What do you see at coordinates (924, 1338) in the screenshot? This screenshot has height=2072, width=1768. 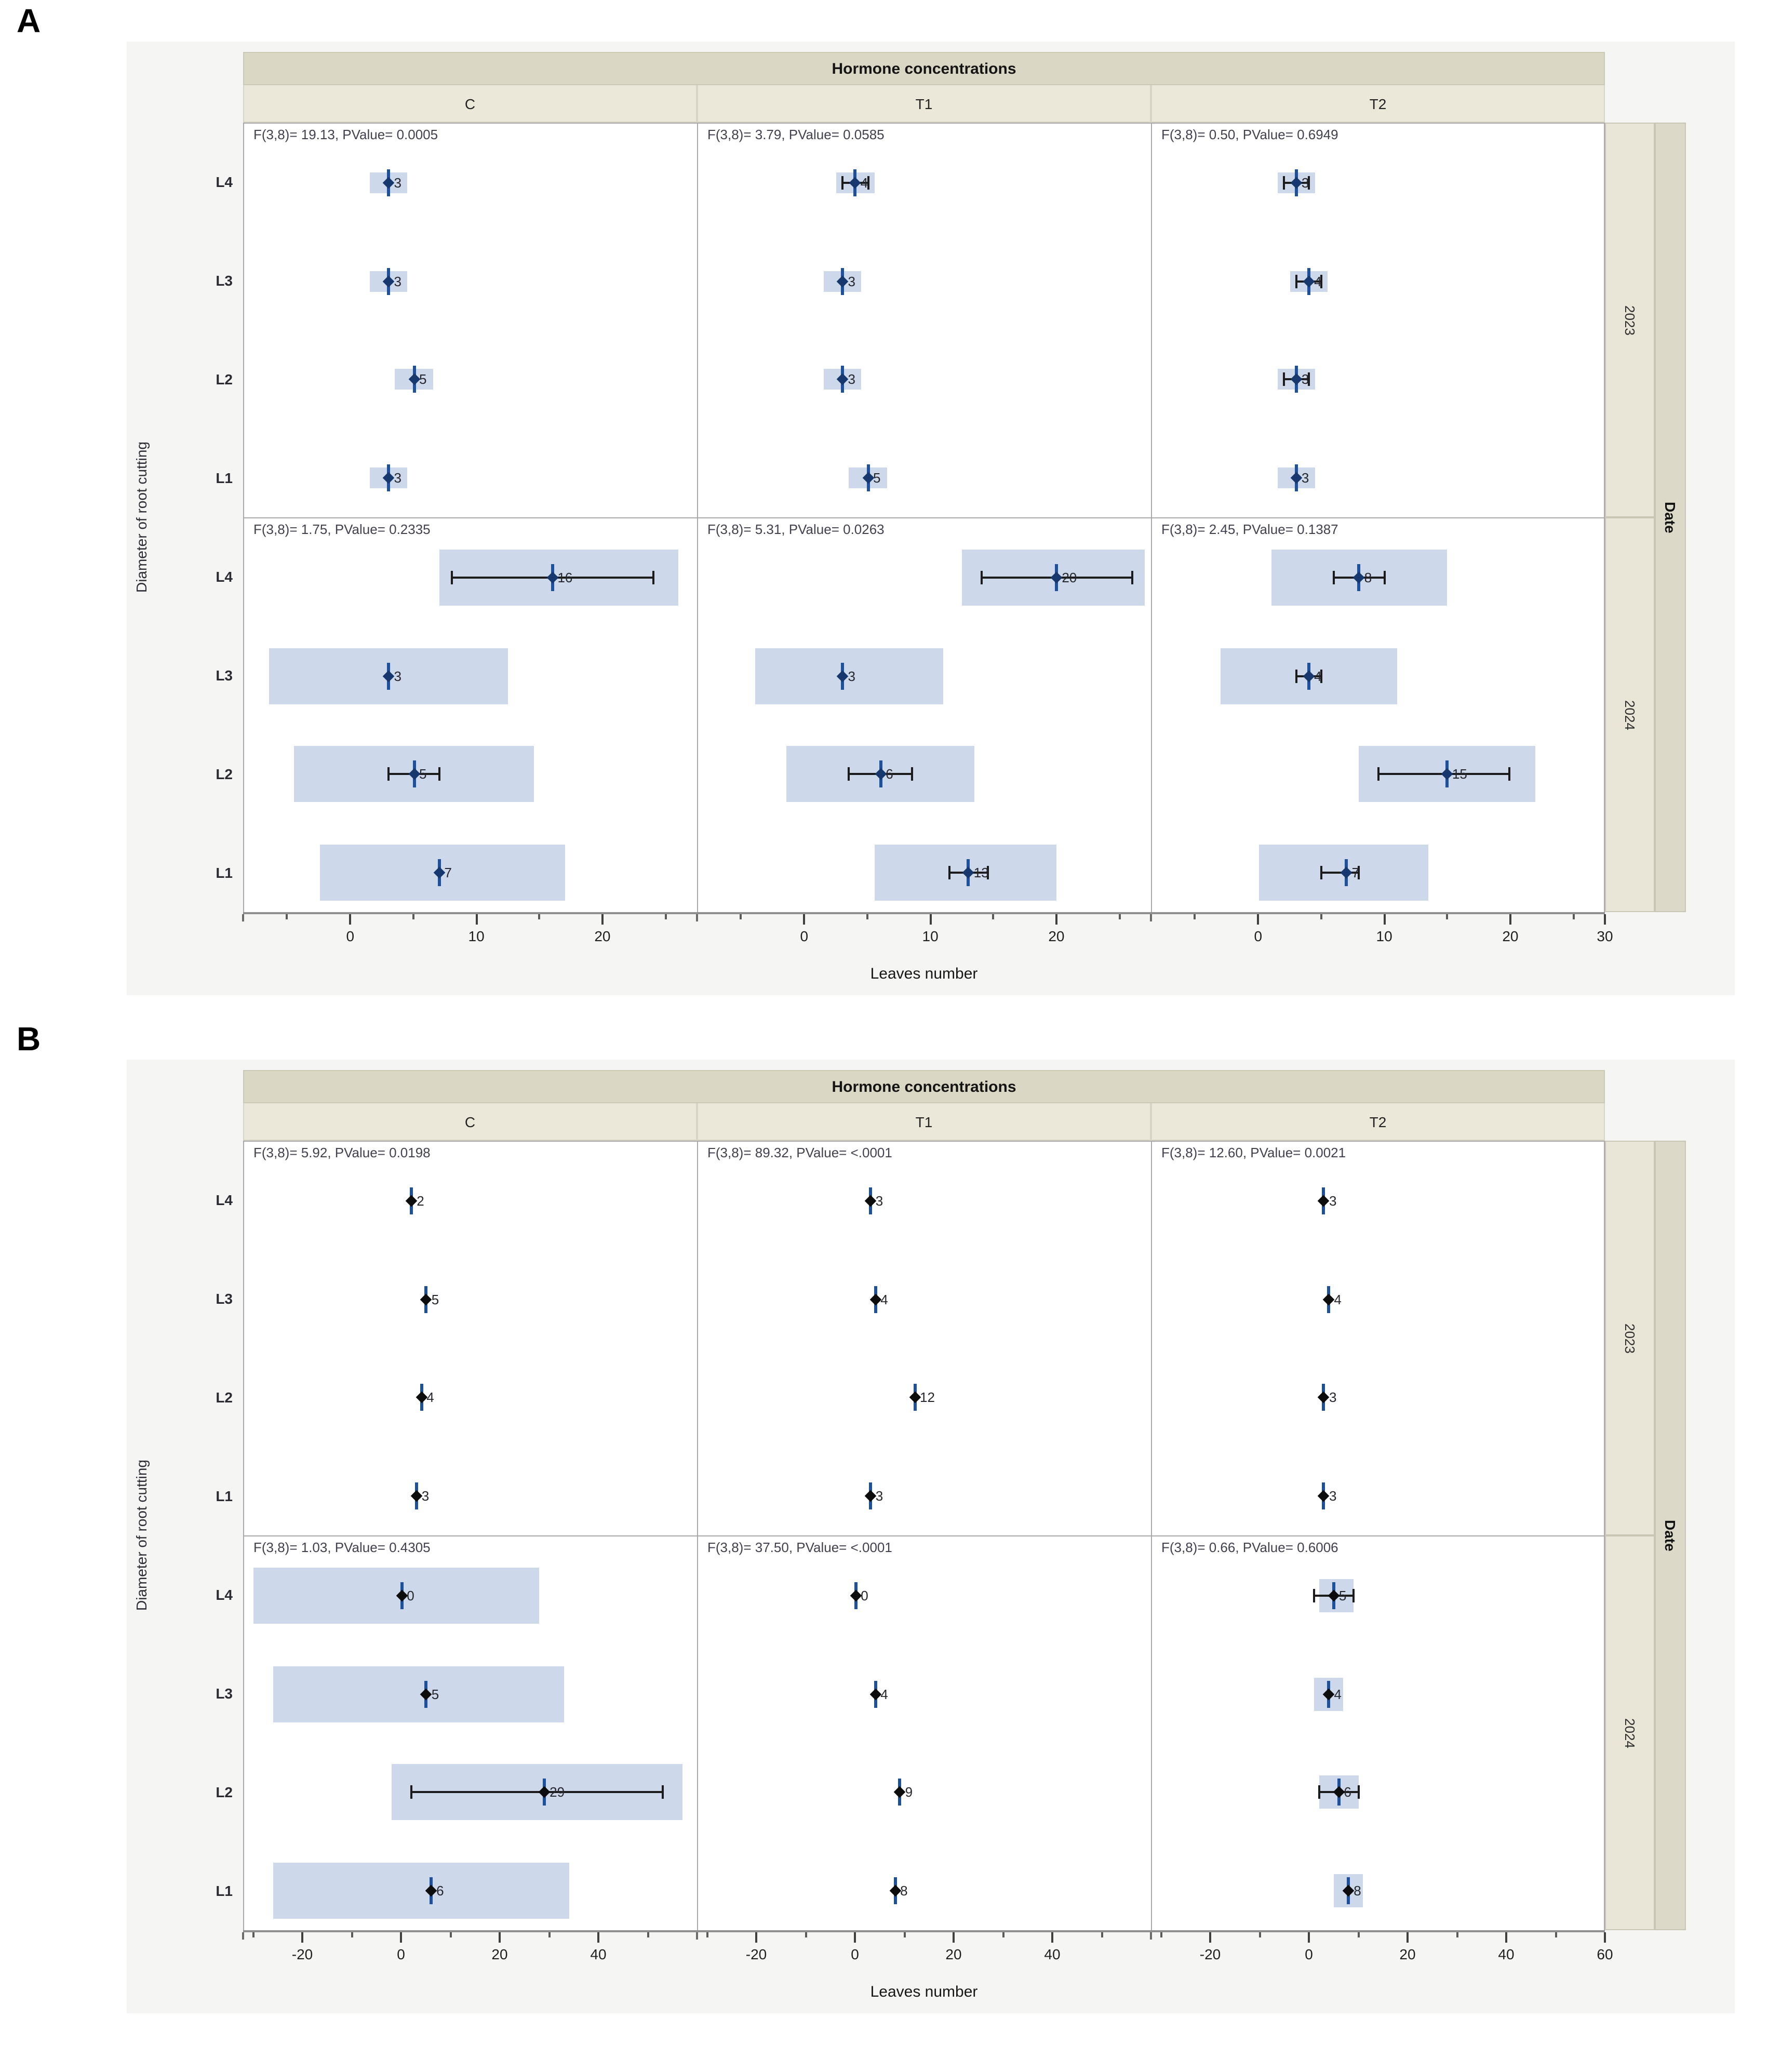 I see `facet-t1-2023: F(3,8)= 89.32, PValue= <.0001 3 4 12 3` at bounding box center [924, 1338].